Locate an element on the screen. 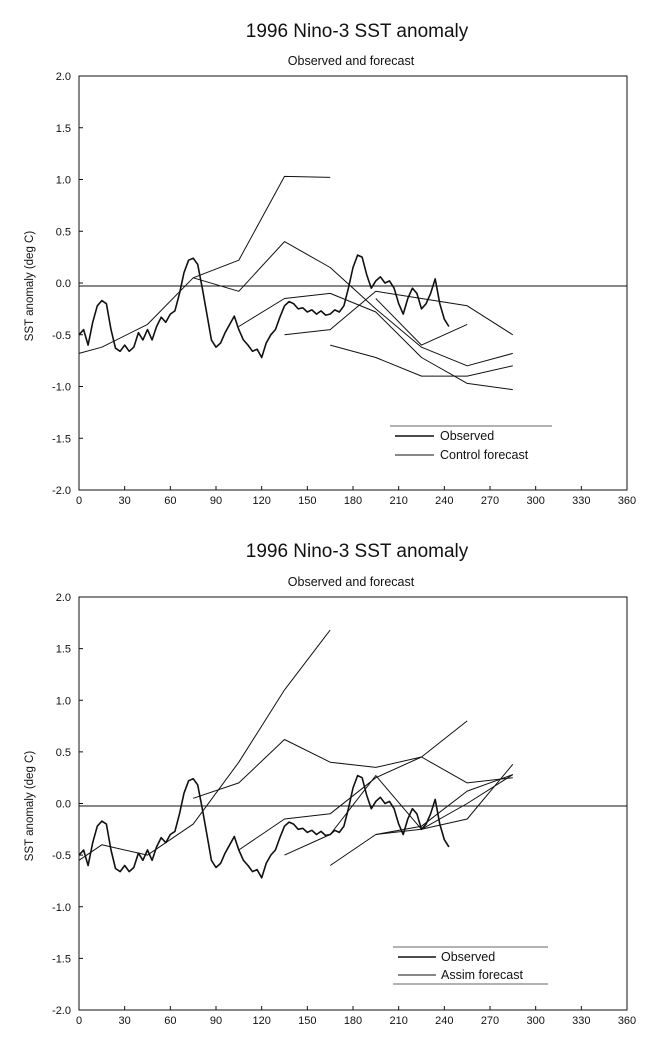  legend-label-forecast: Assim forecast is located at coordinates (482, 975).